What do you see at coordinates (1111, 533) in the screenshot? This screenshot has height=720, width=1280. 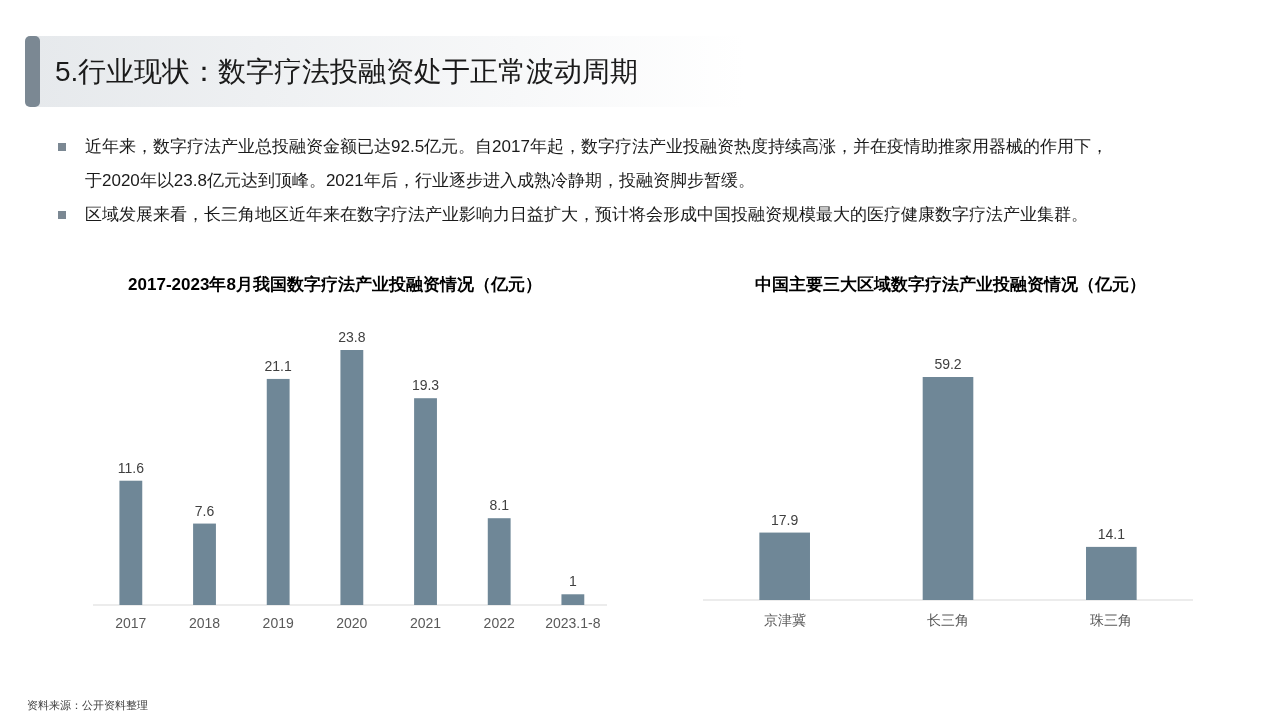 I see `data-label: 14.1` at bounding box center [1111, 533].